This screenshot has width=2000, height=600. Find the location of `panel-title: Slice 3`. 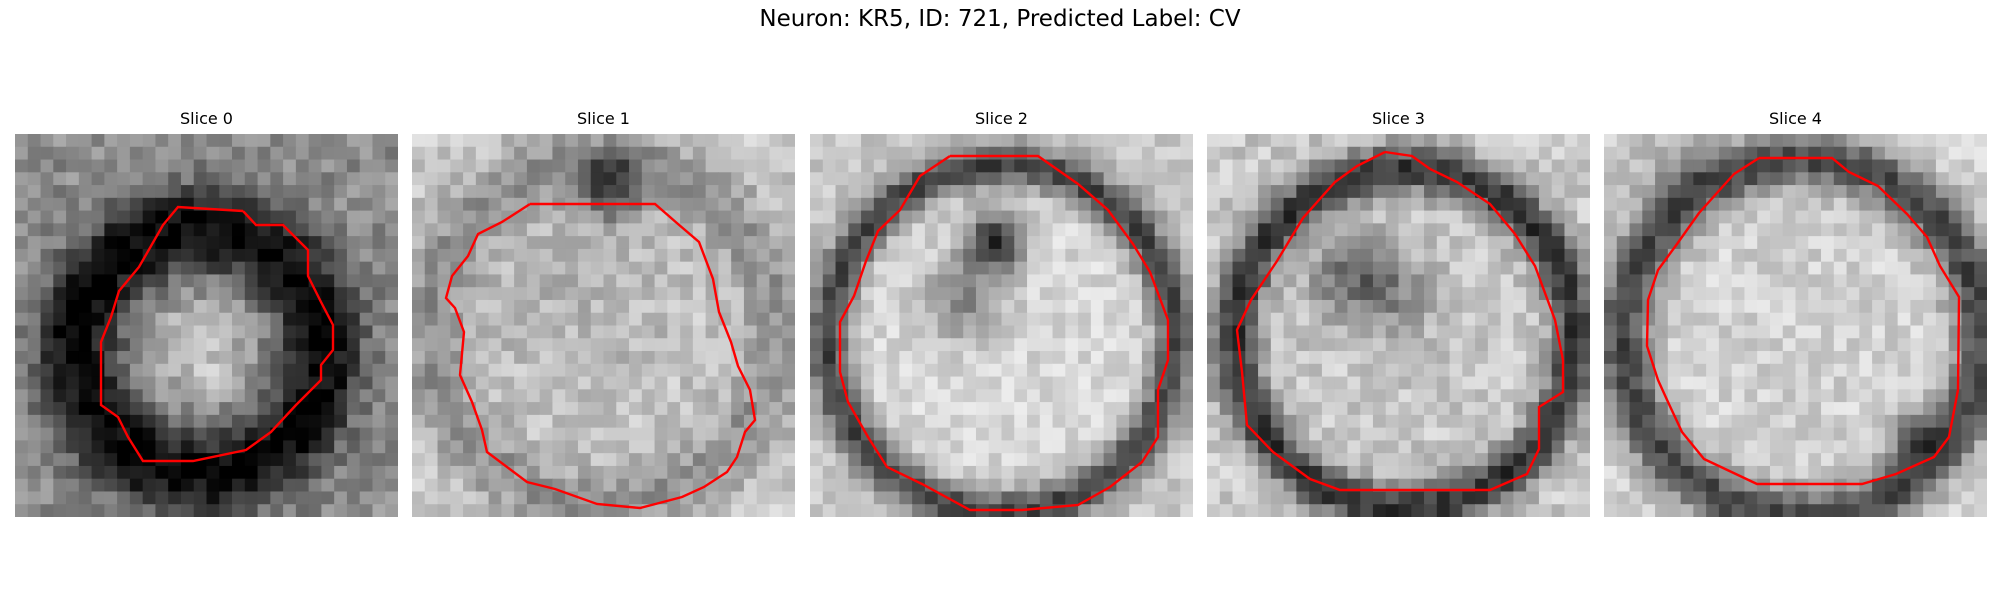

panel-title: Slice 3 is located at coordinates (1398, 118).